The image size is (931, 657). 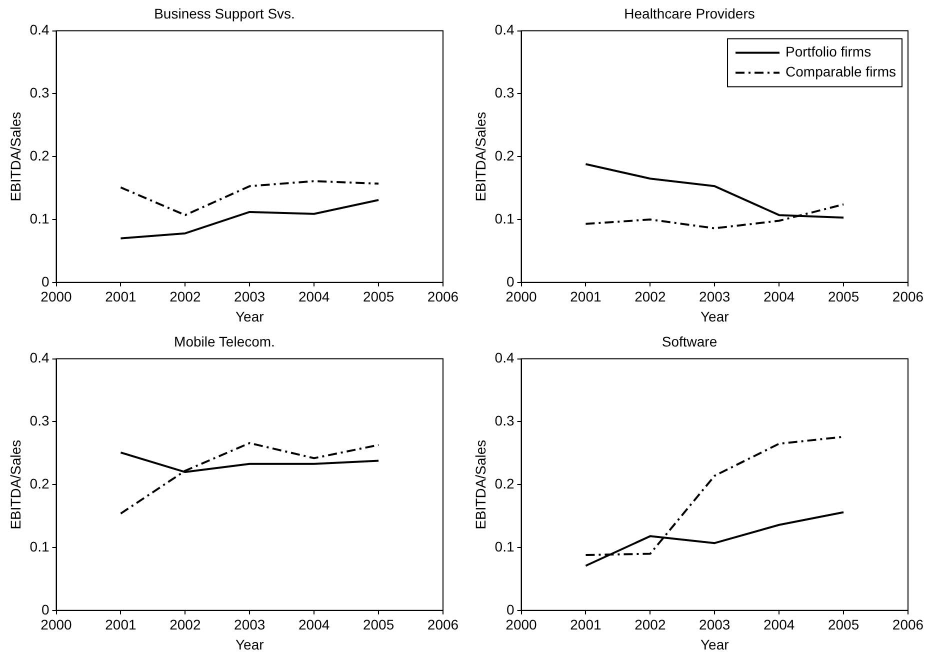 What do you see at coordinates (690, 341) in the screenshot?
I see `chart-title: Software` at bounding box center [690, 341].